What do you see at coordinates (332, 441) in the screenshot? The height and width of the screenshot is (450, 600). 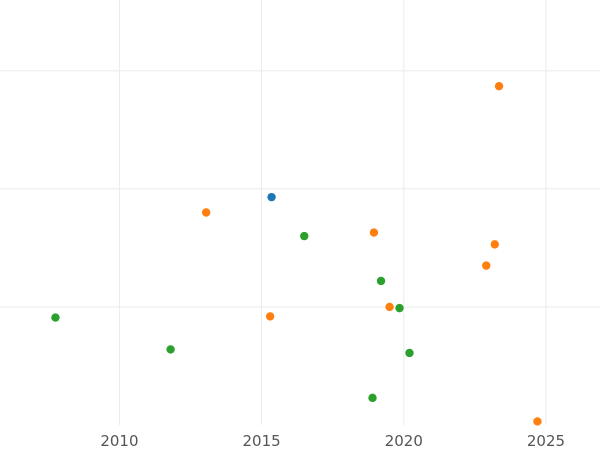 I see `x-axis: 2010 2015 2020 2025` at bounding box center [332, 441].